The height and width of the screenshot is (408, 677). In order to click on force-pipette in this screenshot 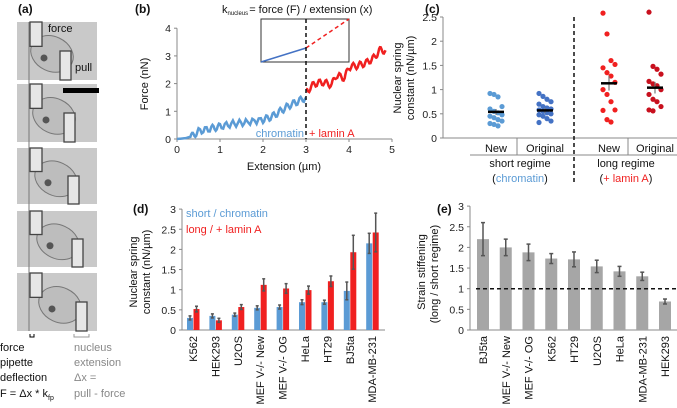, I will do `click(36, 34)`.